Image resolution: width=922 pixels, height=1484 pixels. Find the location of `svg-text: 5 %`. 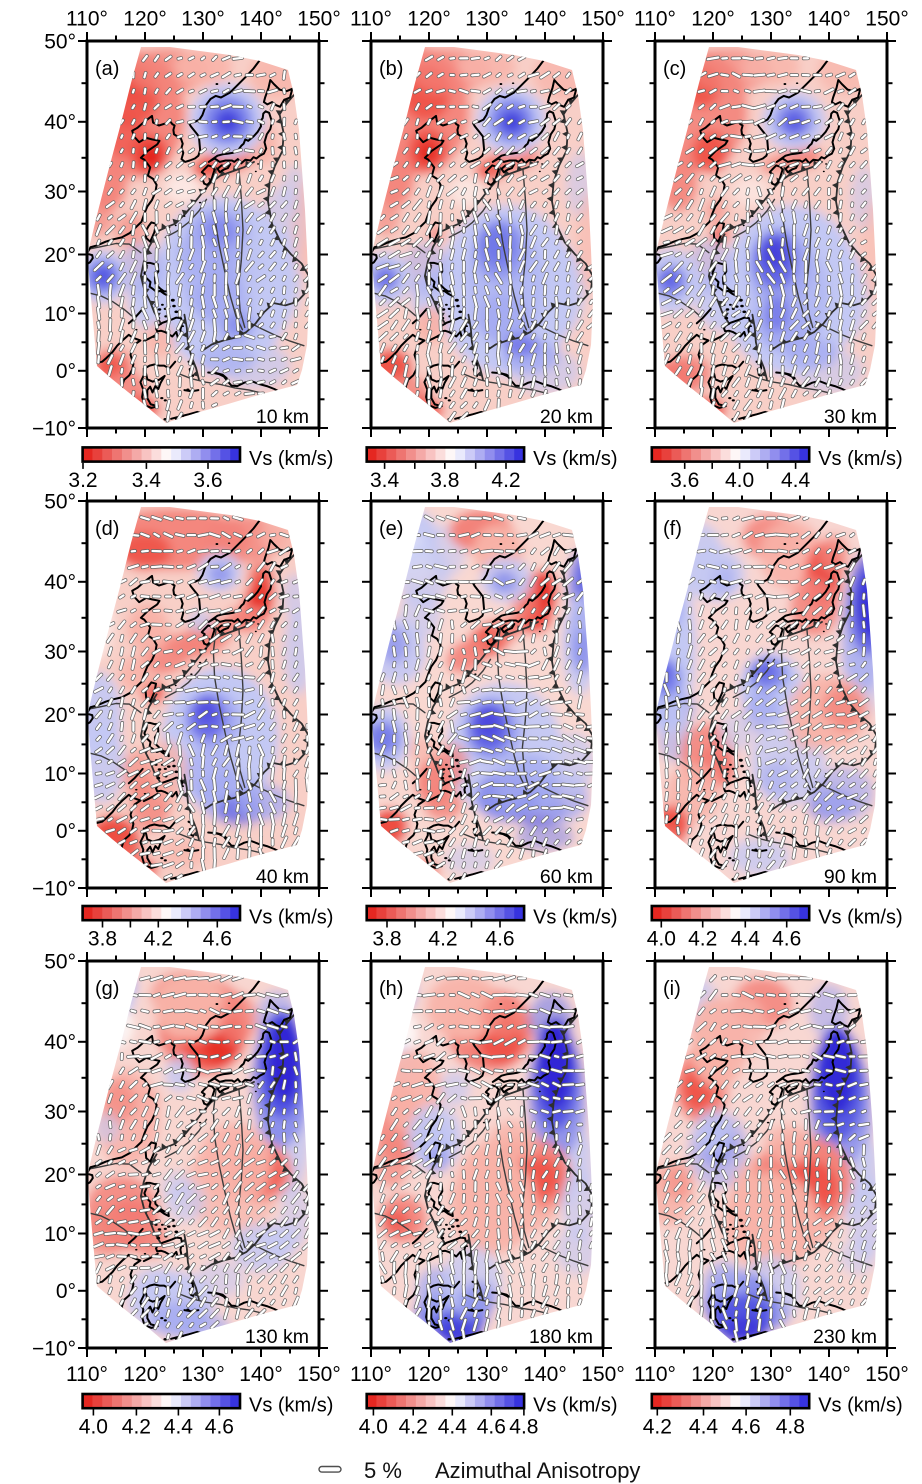

svg-text: 5 % is located at coordinates (383, 1470).